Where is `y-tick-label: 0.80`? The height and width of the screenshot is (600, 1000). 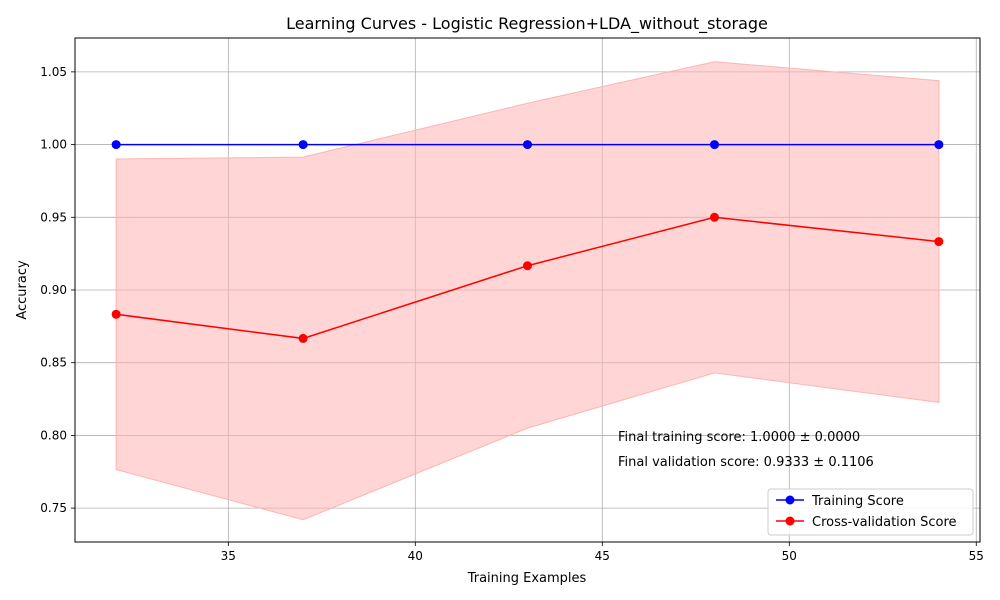
y-tick-label: 0.80 is located at coordinates (53, 435).